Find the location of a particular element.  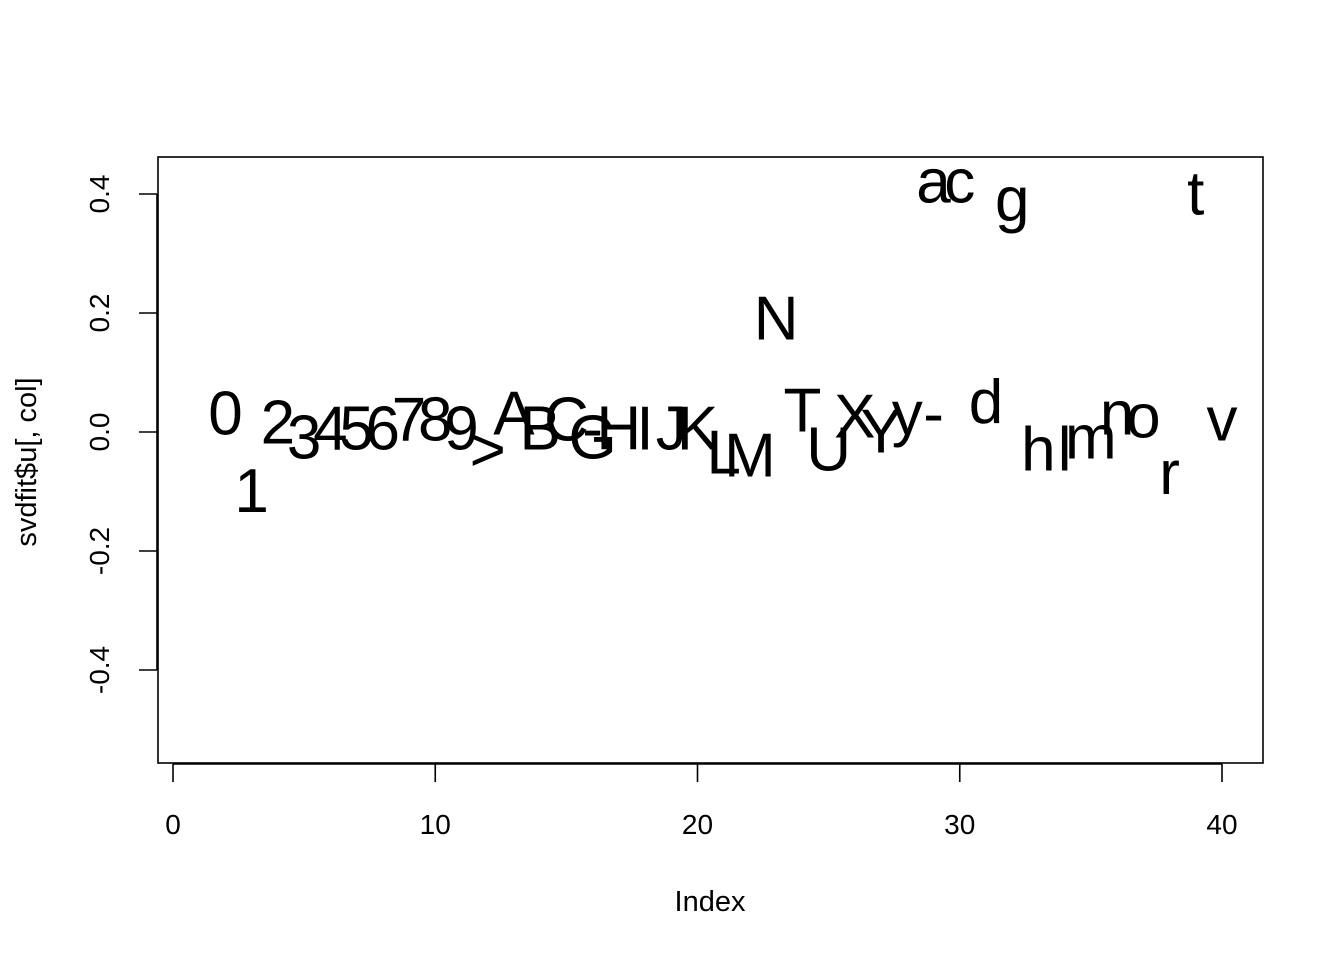

data-point-label: o is located at coordinates (1143, 417).